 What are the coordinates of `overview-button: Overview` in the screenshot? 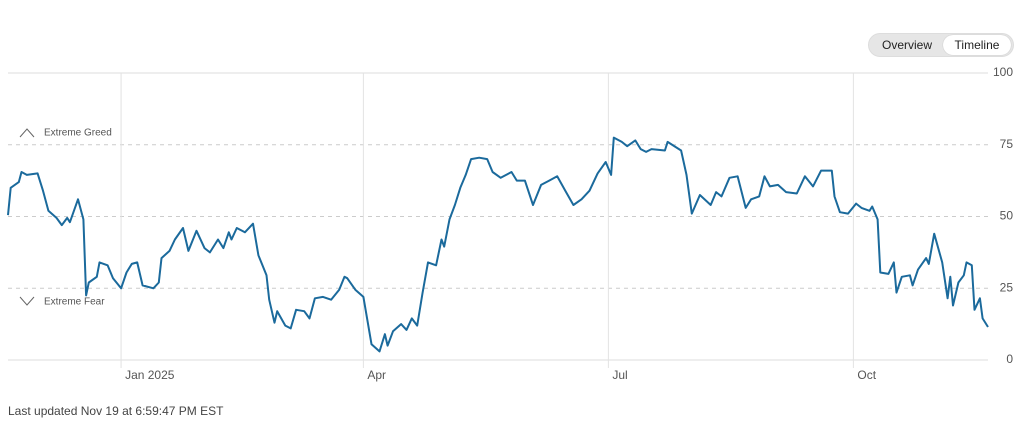 It's located at (906, 45).